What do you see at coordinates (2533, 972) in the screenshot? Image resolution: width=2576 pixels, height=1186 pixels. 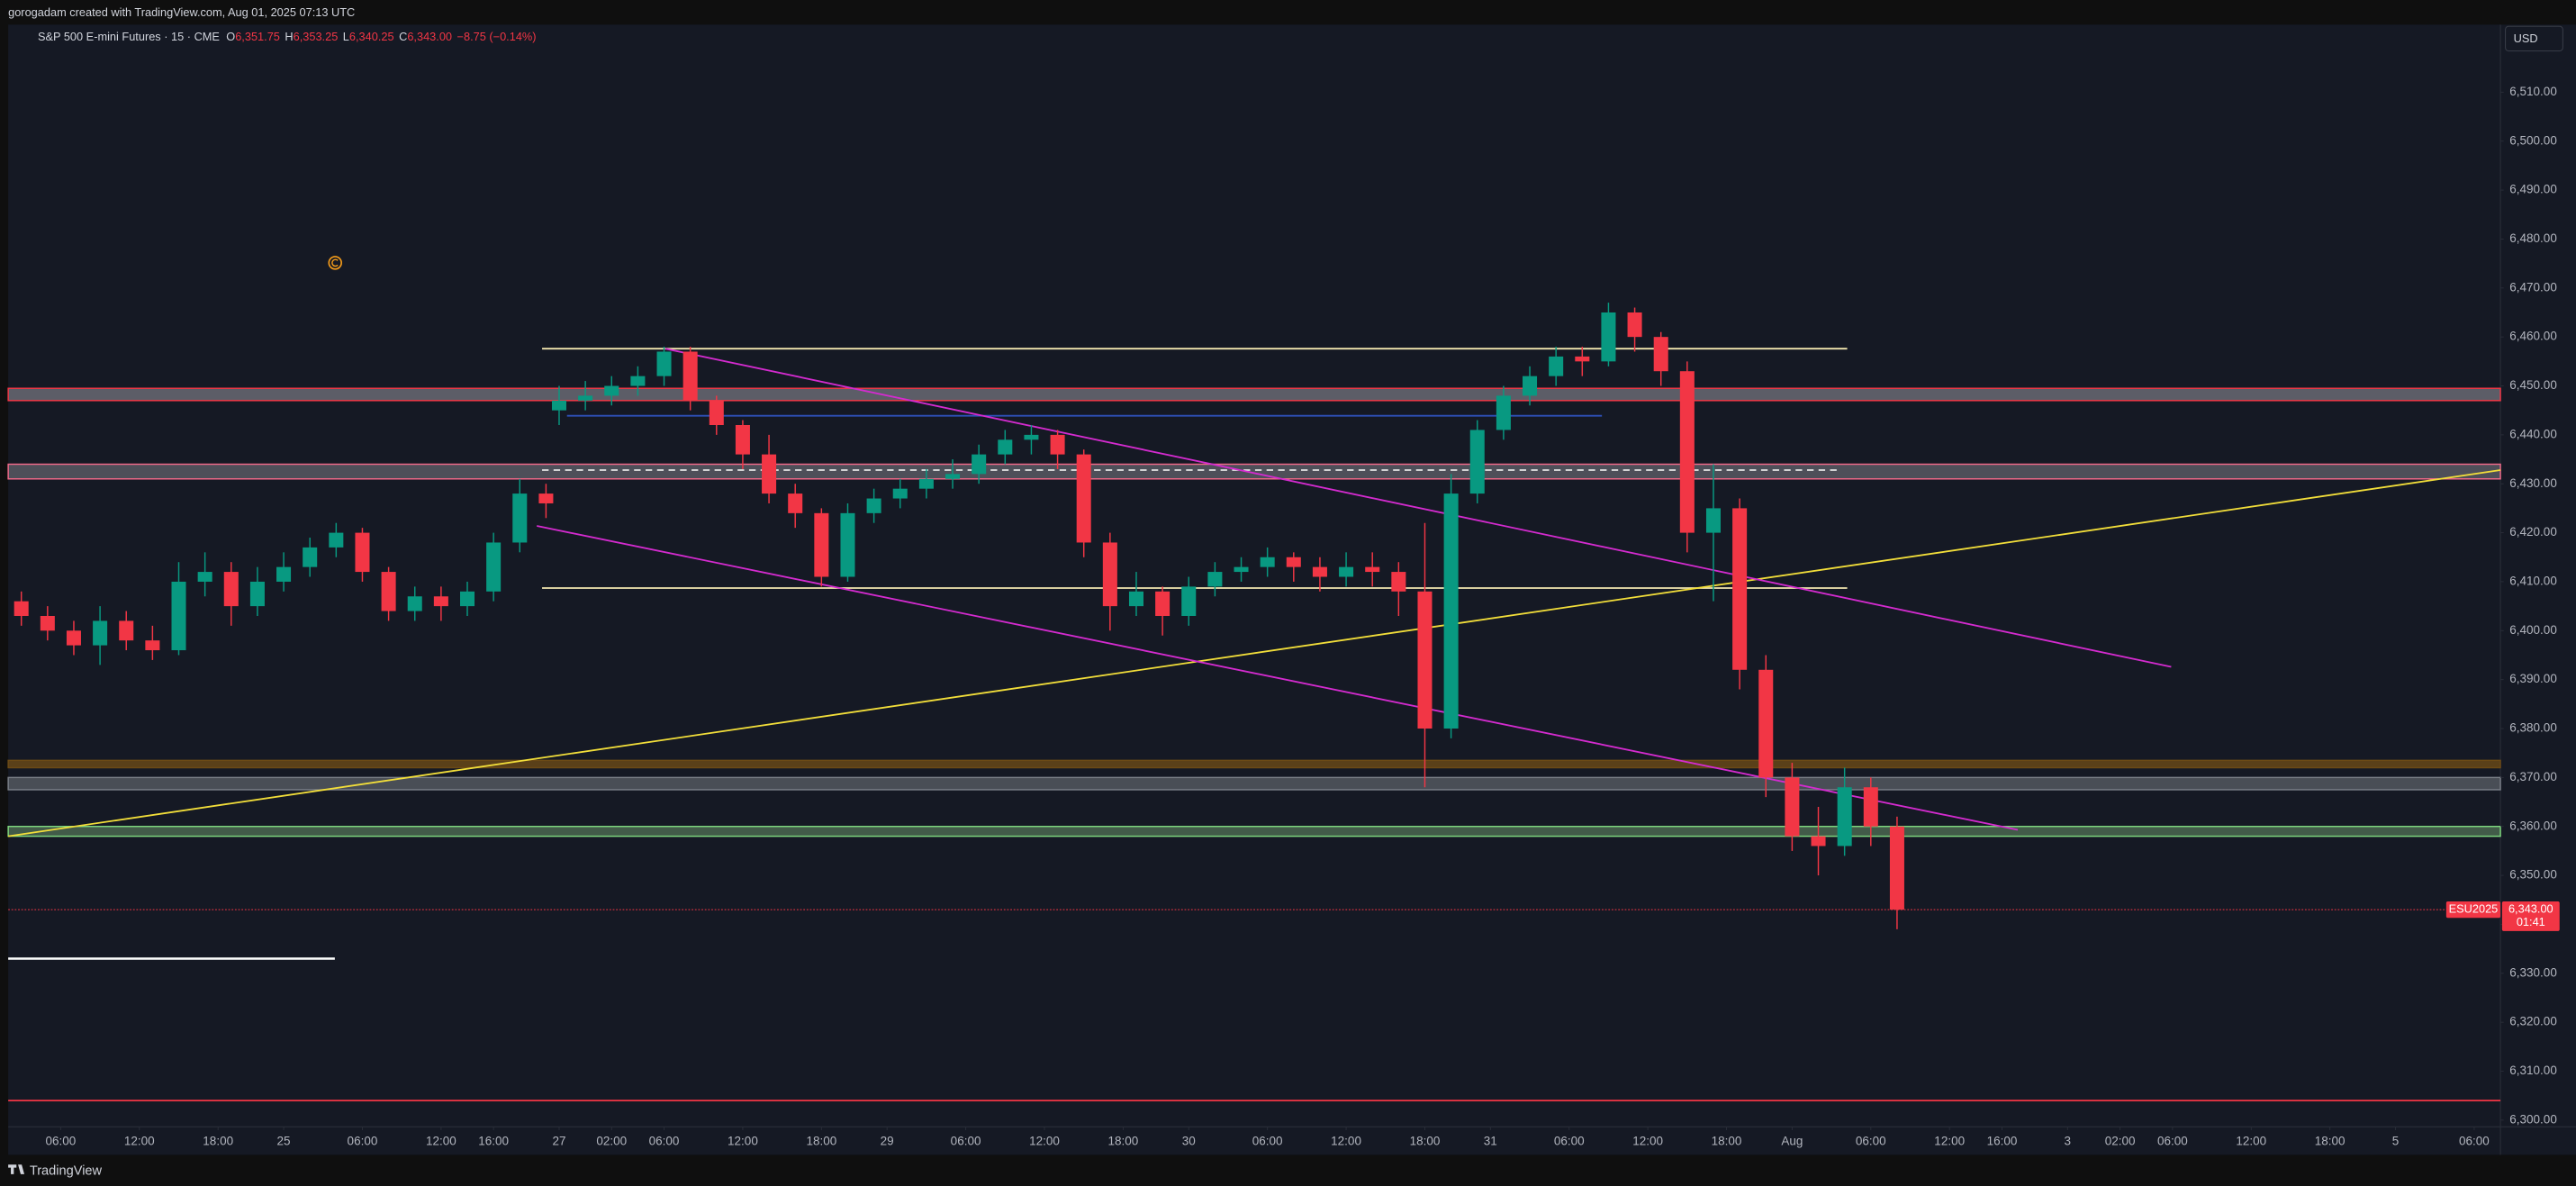 I see `y-tick-label: 6,330.00` at bounding box center [2533, 972].